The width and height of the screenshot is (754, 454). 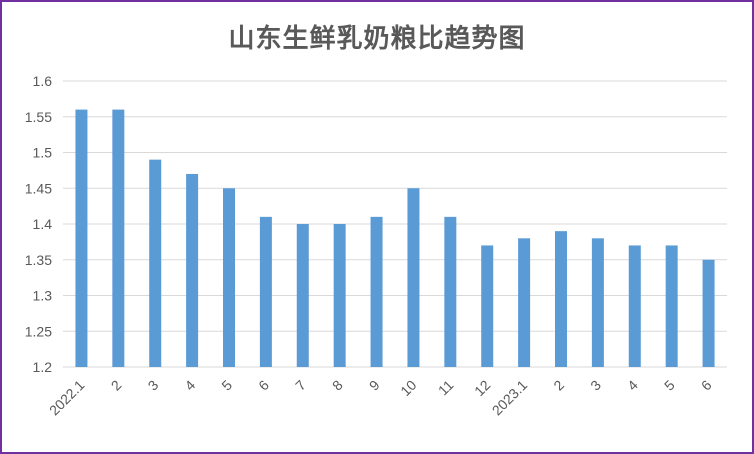 What do you see at coordinates (38, 117) in the screenshot?
I see `y-tick-label: 1.55` at bounding box center [38, 117].